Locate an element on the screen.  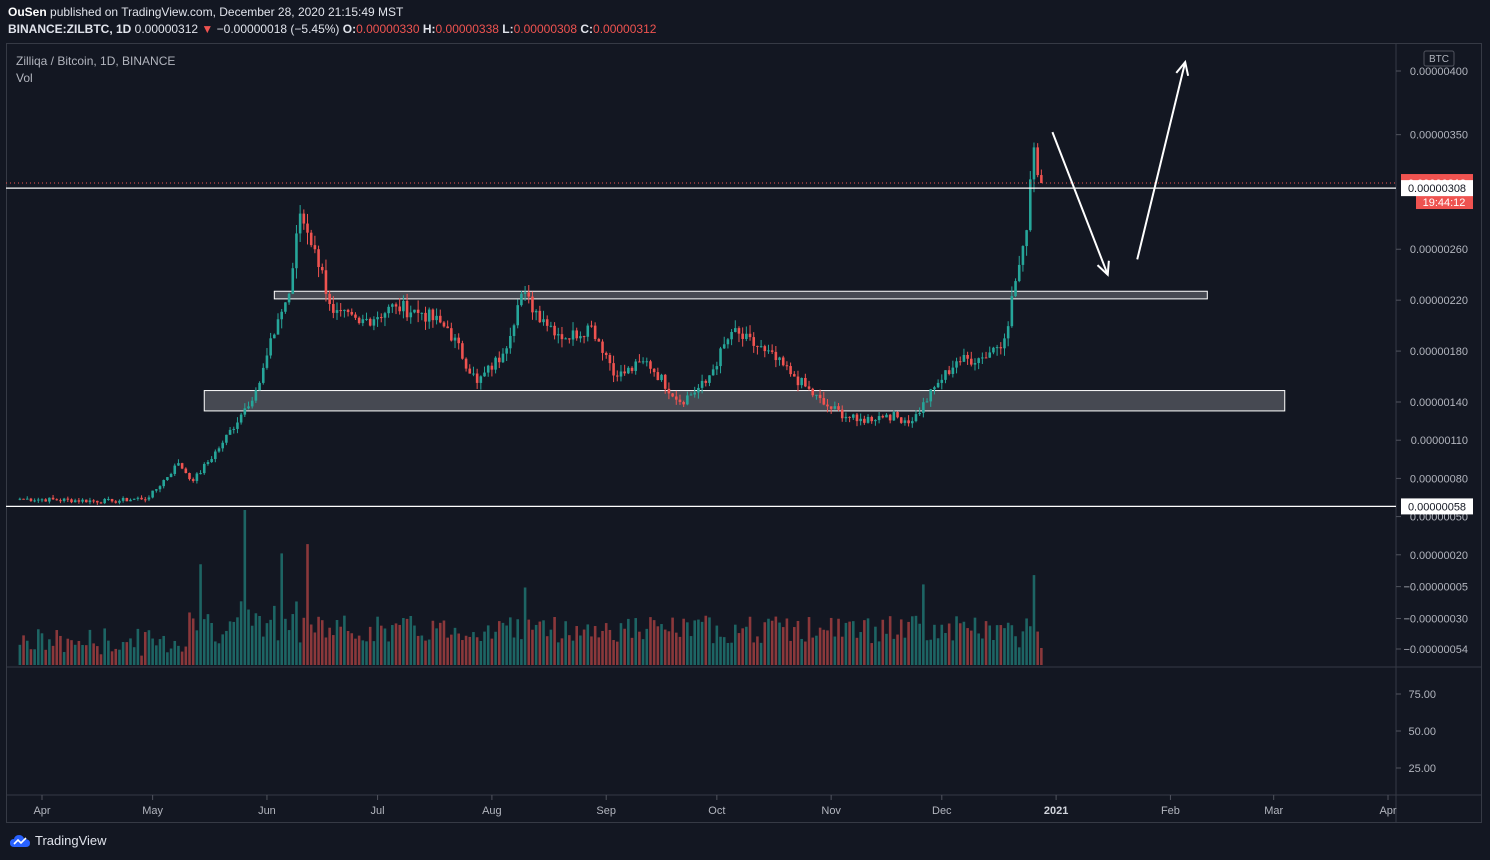
support-zones is located at coordinates (744, 351).